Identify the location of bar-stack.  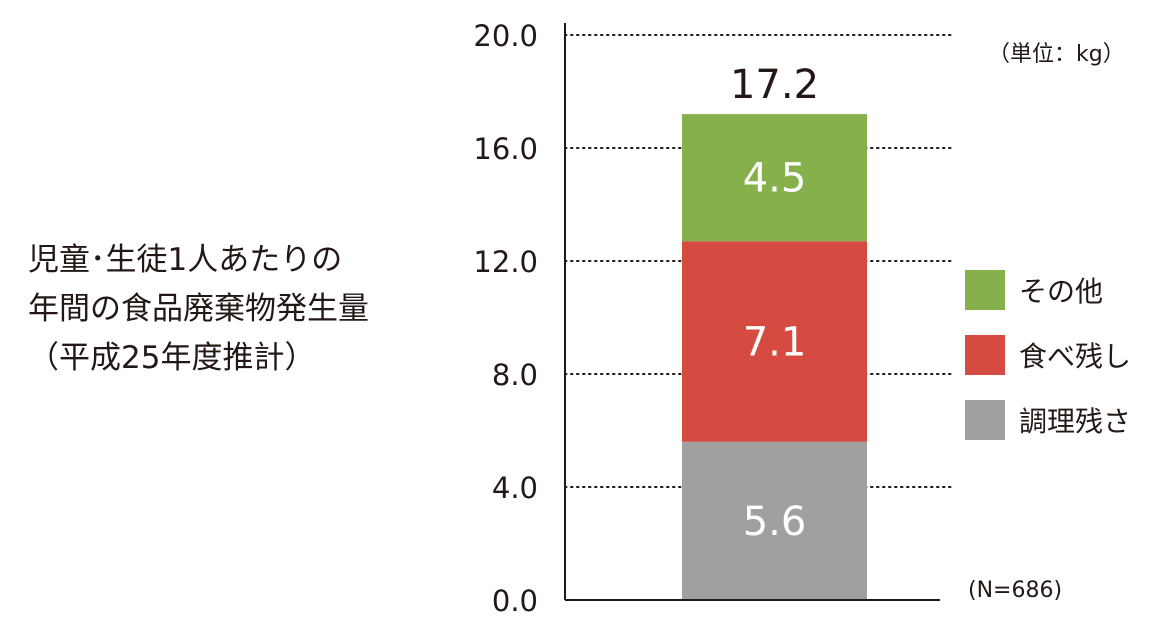
(774, 357).